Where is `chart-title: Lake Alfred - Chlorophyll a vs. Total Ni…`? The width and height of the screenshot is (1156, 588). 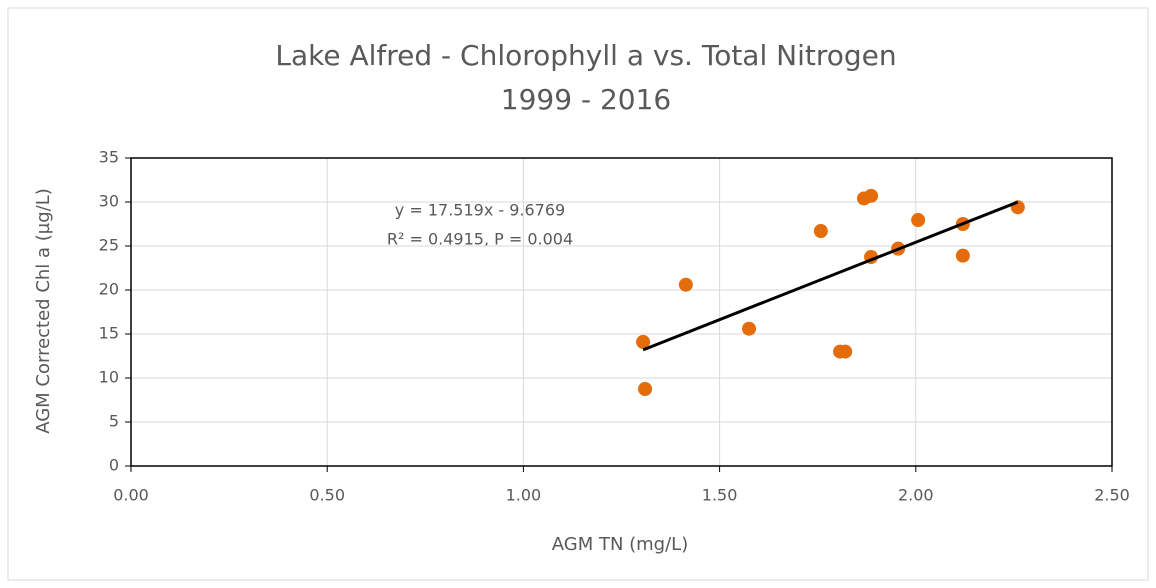 chart-title: Lake Alfred - Chlorophyll a vs. Total Ni… is located at coordinates (585, 55).